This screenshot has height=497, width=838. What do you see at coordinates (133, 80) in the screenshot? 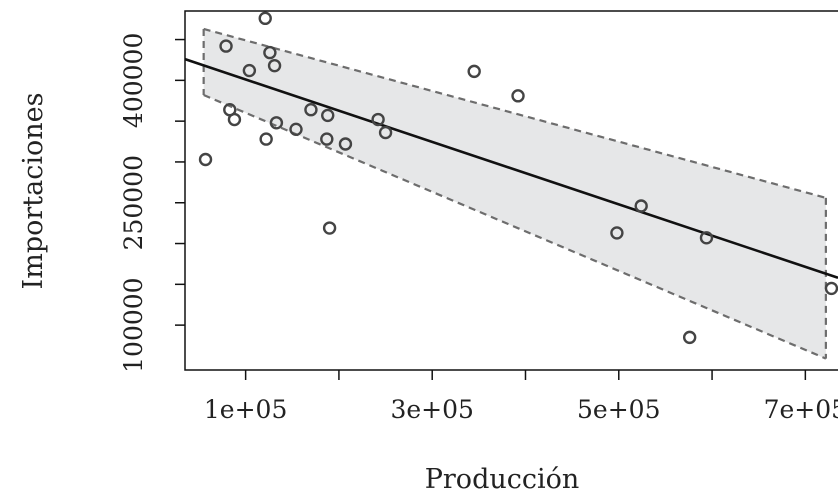
I see `y-tick-label: 400000` at bounding box center [133, 80].